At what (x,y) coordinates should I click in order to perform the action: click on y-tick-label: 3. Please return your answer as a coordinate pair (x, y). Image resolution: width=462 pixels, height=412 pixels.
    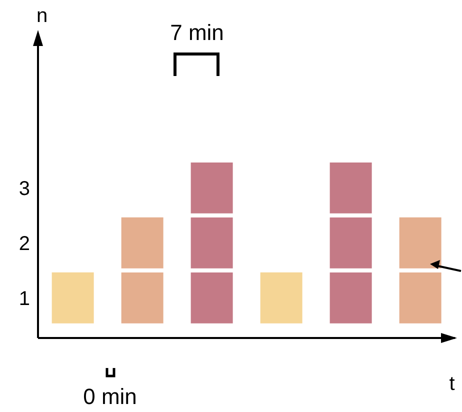
    Looking at the image, I should click on (24, 189).